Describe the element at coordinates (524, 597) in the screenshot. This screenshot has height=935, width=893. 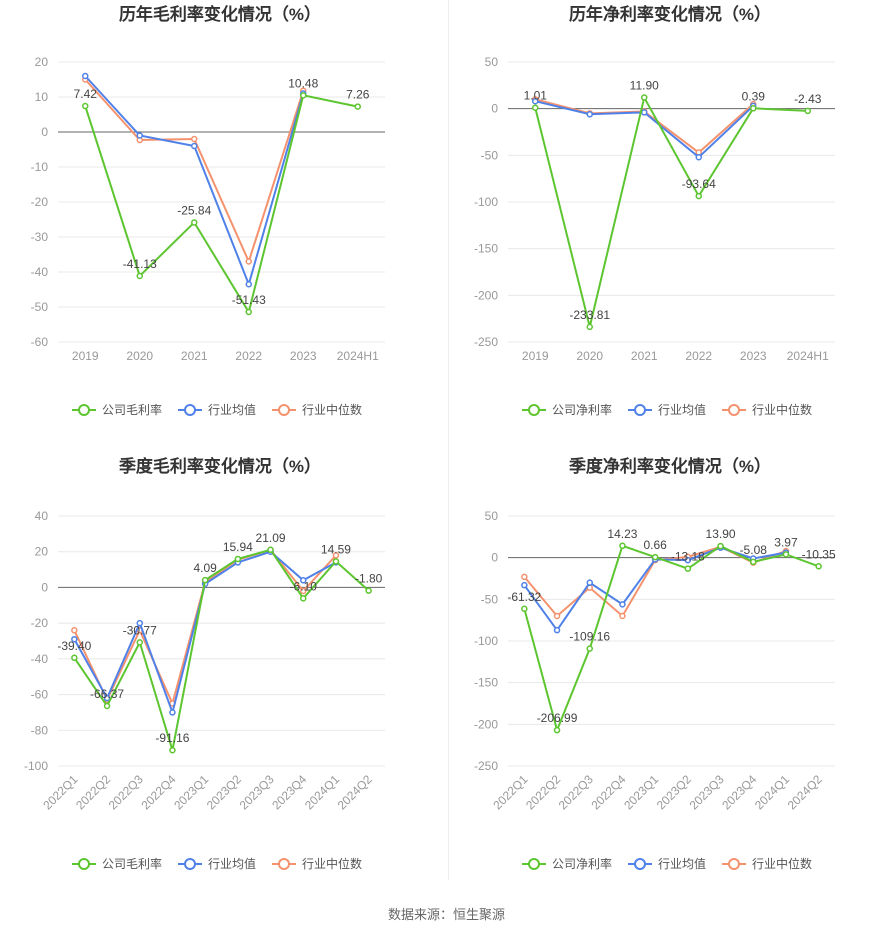
I see `data-label: -61.32` at that location.